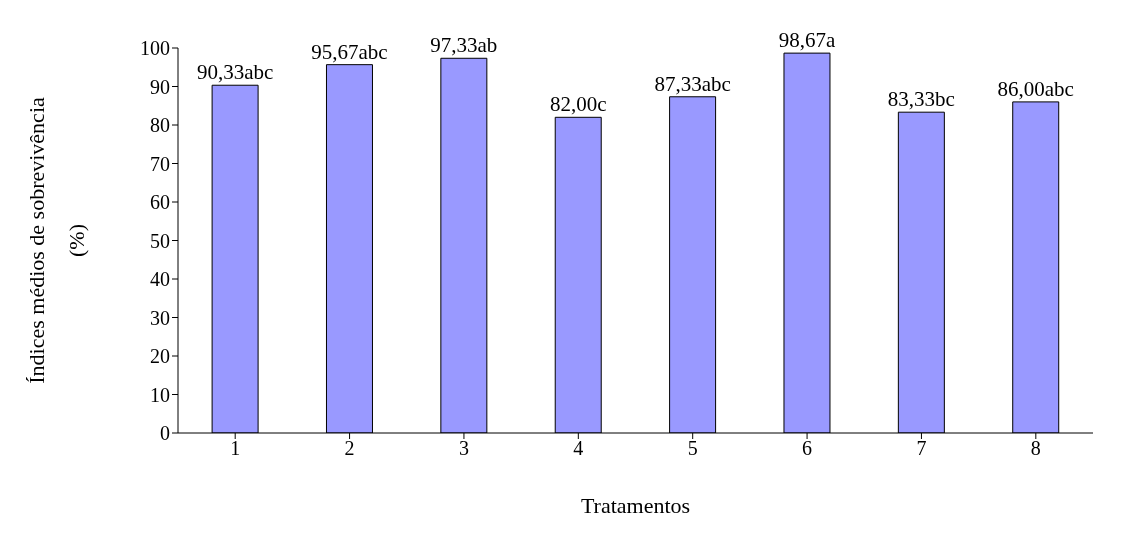  I want to click on y-tick-label: 40, so click(160, 279).